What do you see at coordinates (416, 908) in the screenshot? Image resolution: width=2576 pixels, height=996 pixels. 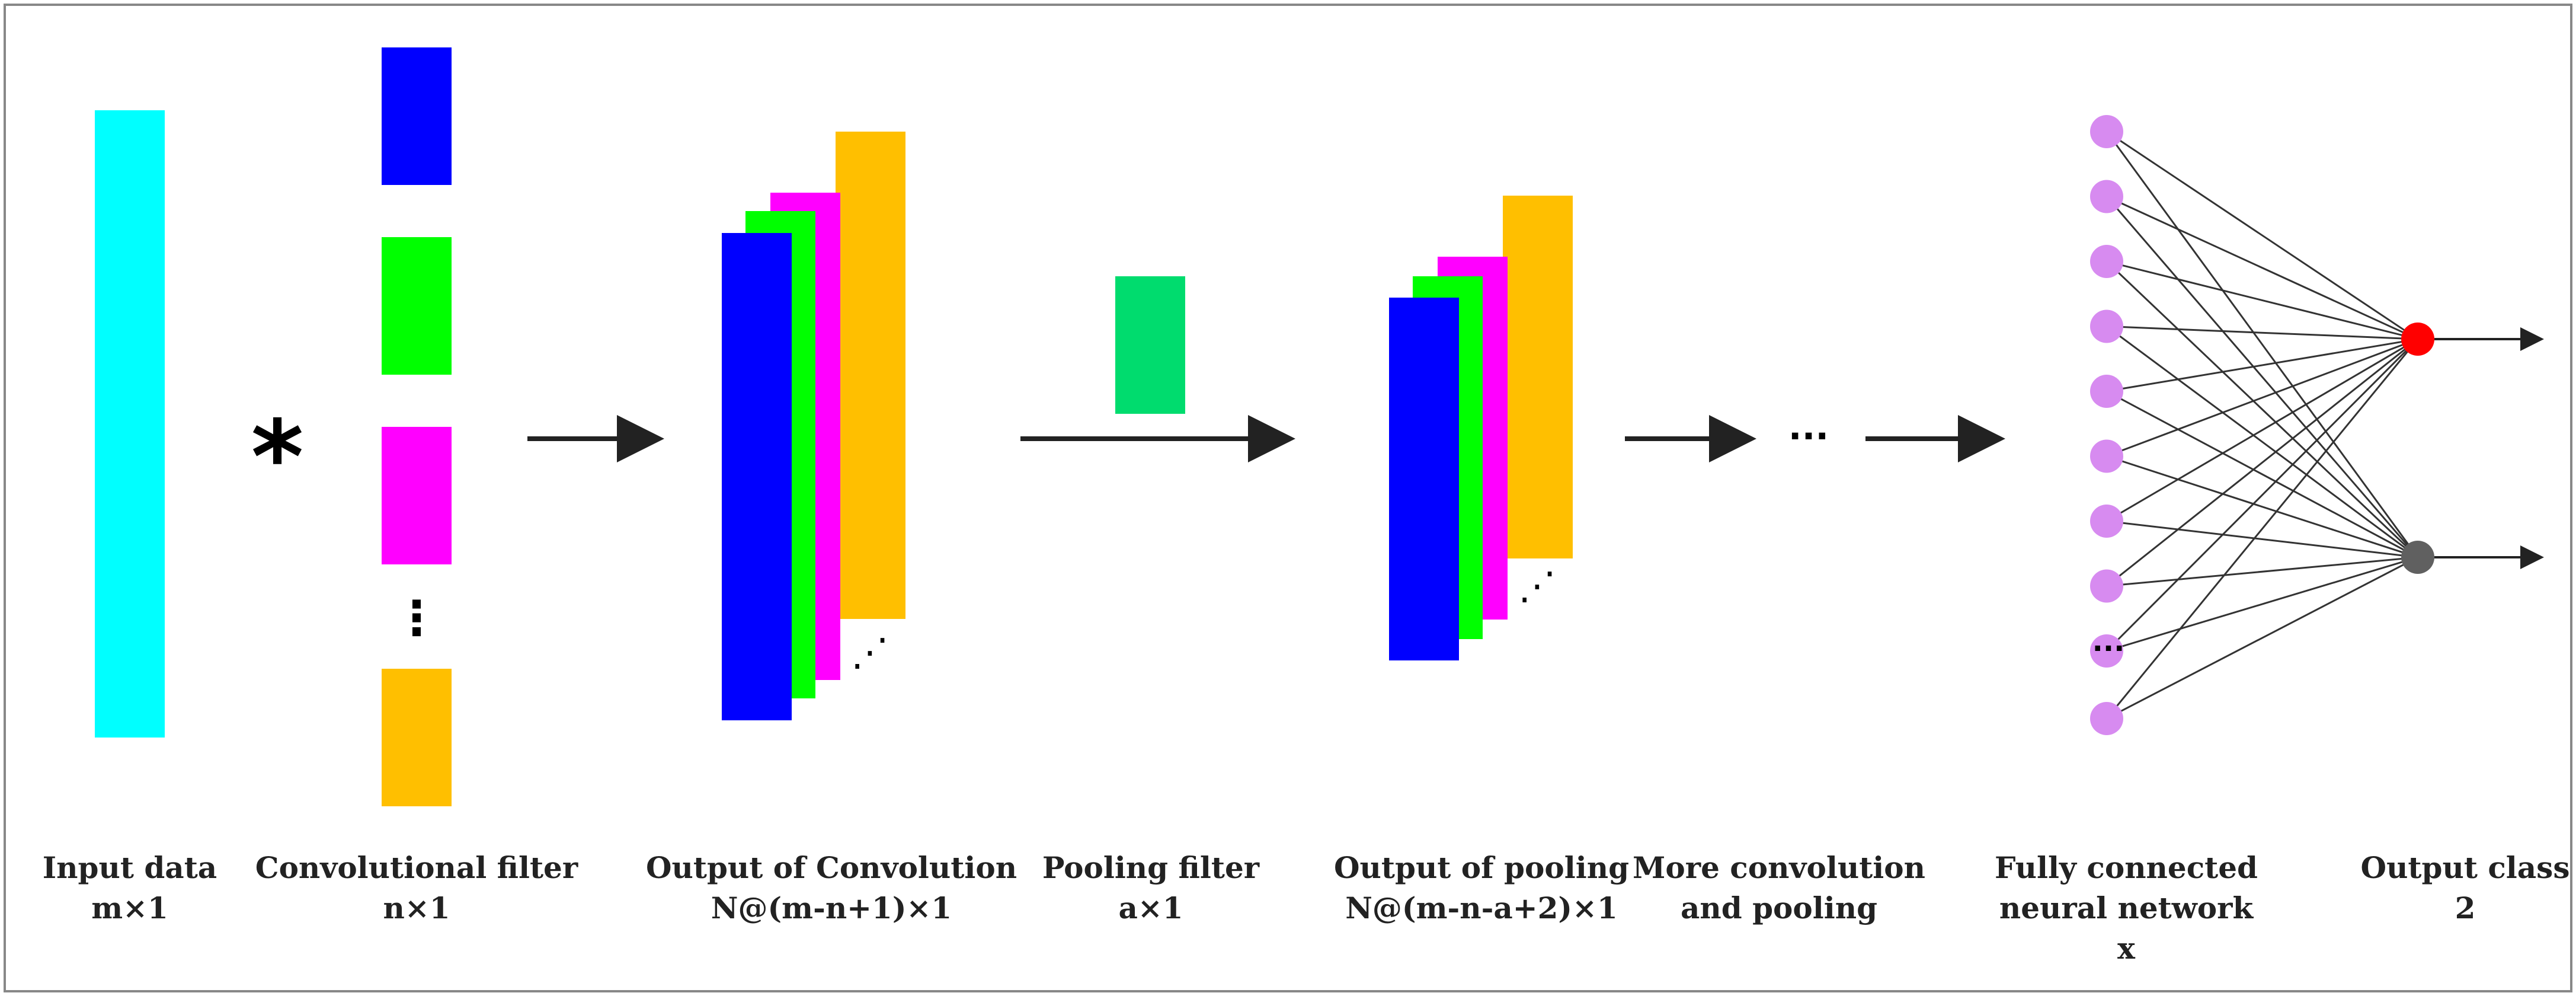 I see `caption-conv-filter-size: n×1` at bounding box center [416, 908].